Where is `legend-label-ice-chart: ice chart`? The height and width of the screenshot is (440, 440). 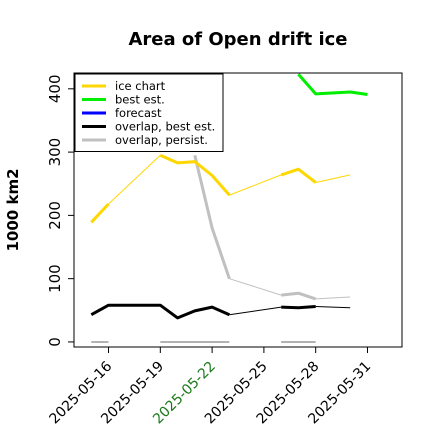 legend-label-ice-chart: ice chart is located at coordinates (140, 86).